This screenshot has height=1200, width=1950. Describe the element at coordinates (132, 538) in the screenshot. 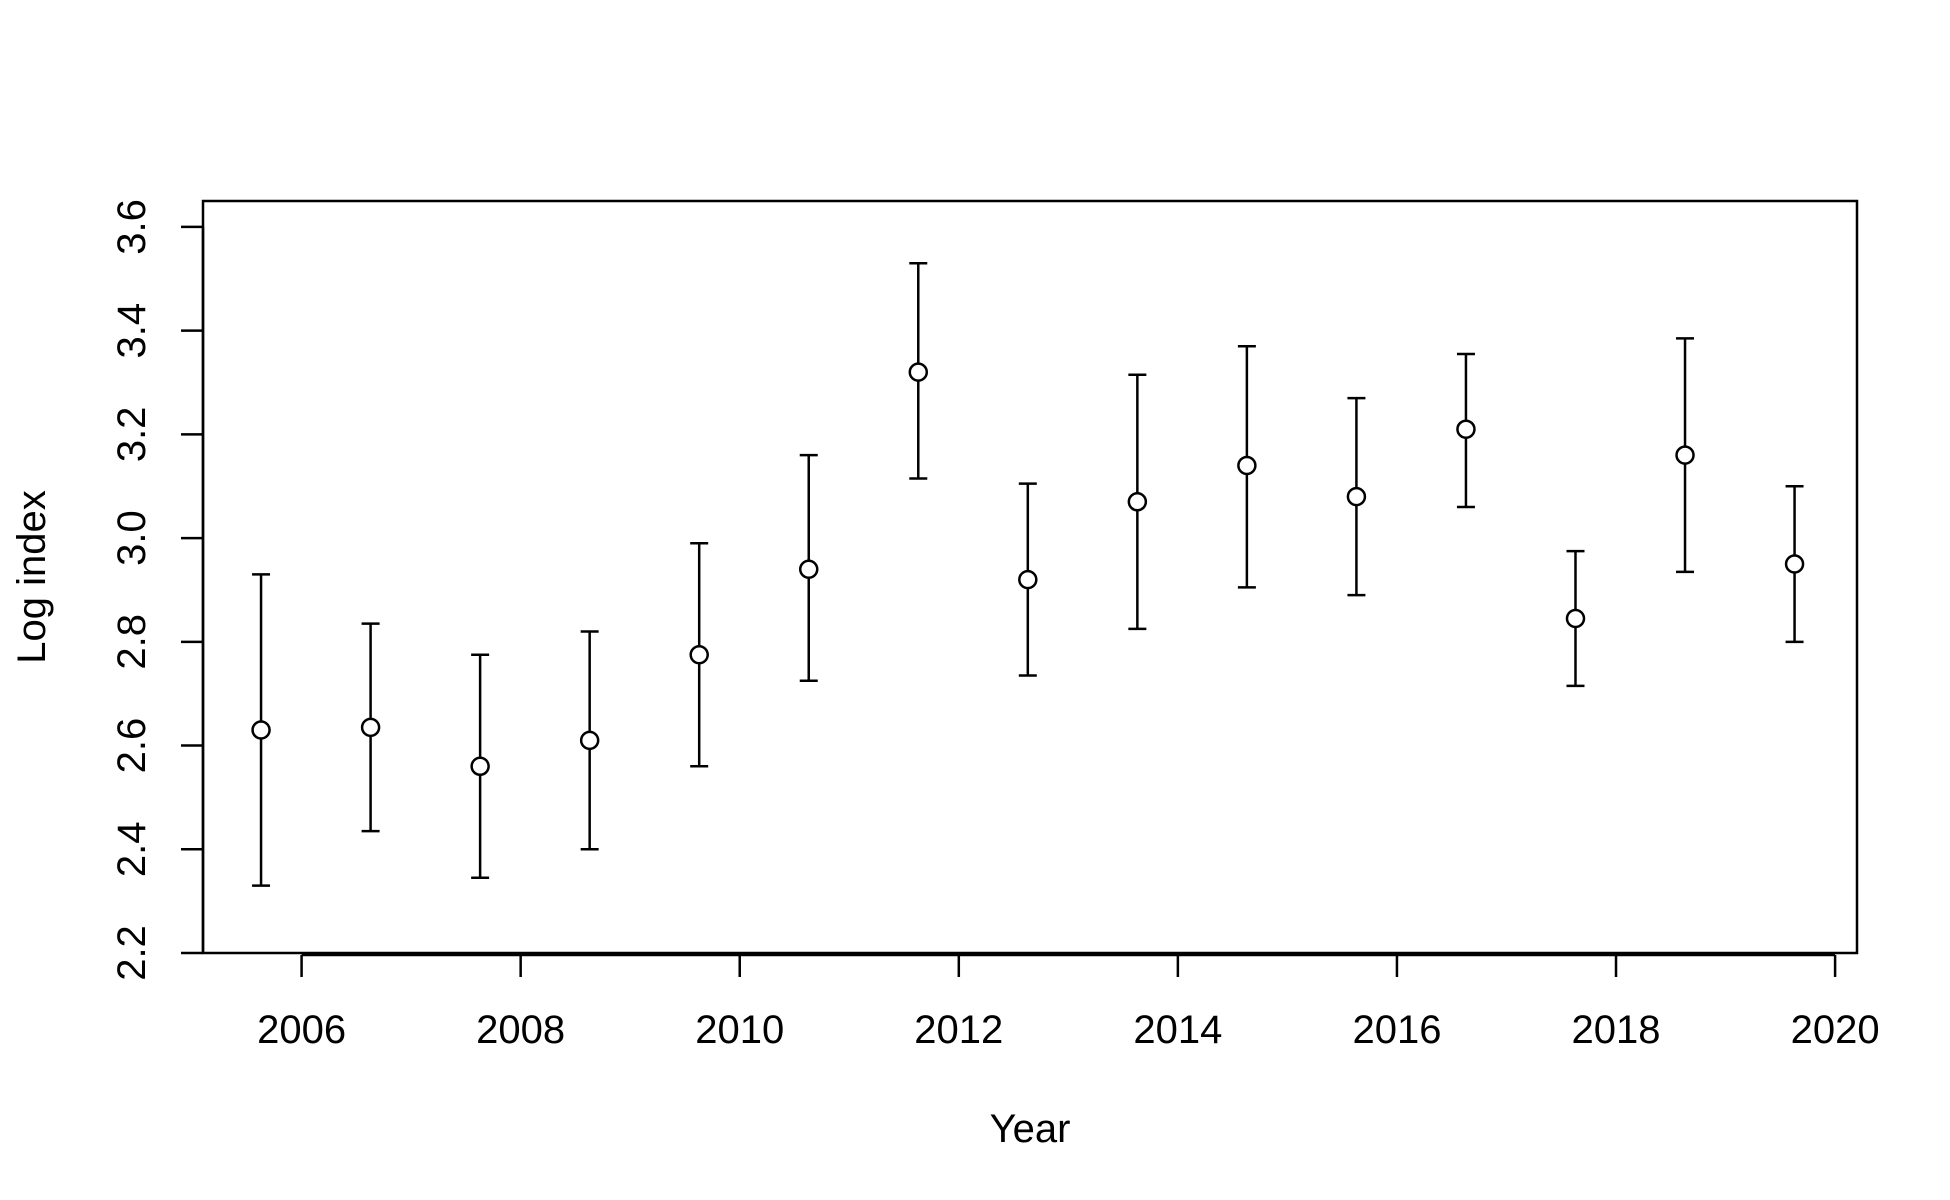

I see `y-tick-label-4: 3.0` at that location.